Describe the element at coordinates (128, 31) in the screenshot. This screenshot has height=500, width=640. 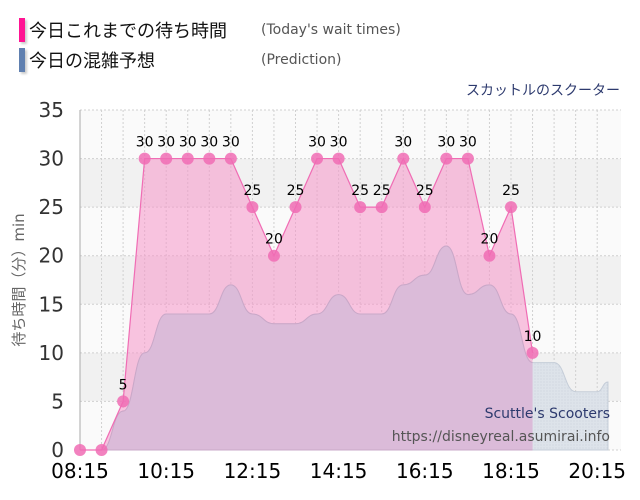
I see `legend-label-today: 今日これまでの待ち時間` at that location.